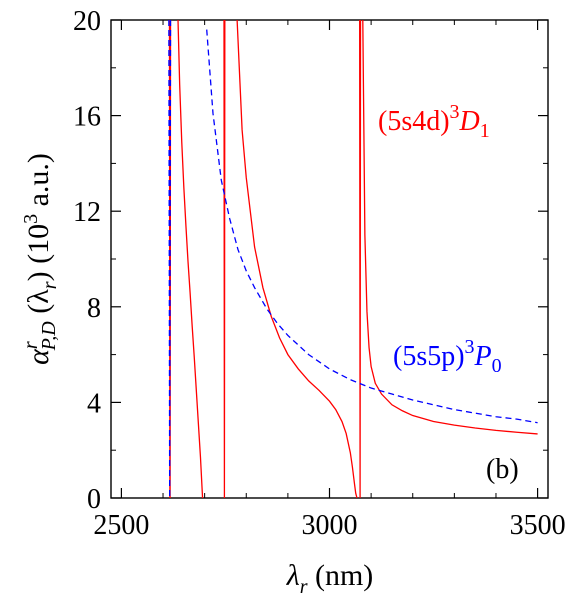 This screenshot has height=602, width=585. Describe the element at coordinates (121, 525) in the screenshot. I see `x-tick-label-2500: 2500` at that location.